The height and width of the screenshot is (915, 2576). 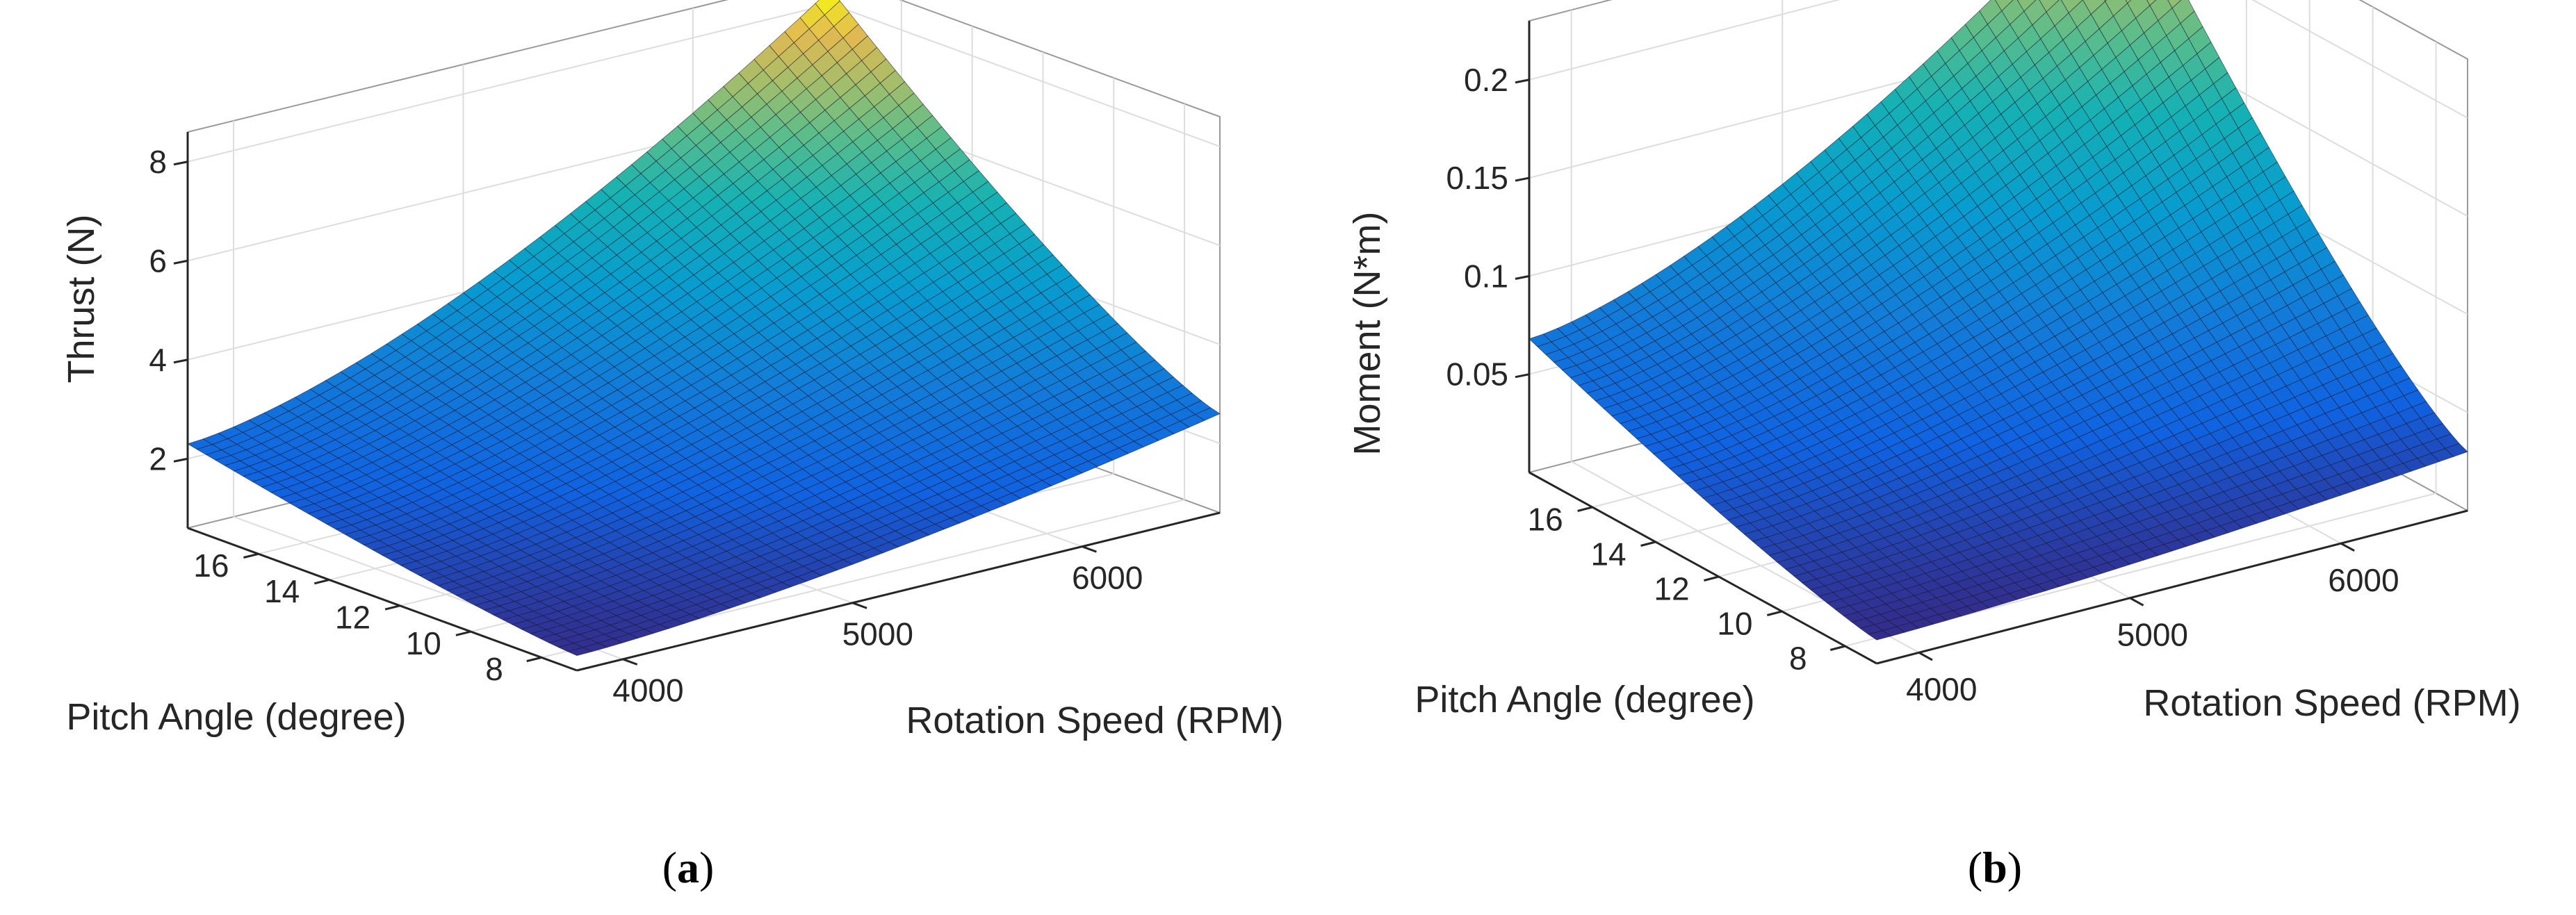 What do you see at coordinates (158, 458) in the screenshot?
I see `z-tick-label: 2` at bounding box center [158, 458].